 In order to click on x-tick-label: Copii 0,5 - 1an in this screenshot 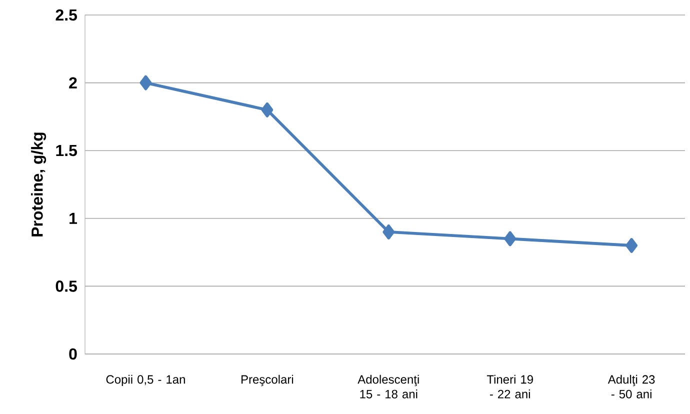, I will do `click(145, 380)`.